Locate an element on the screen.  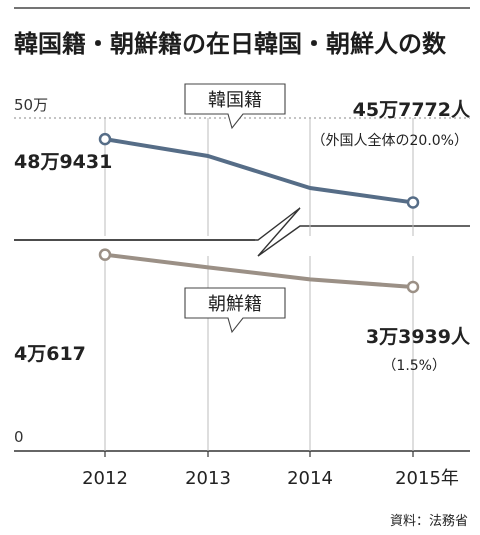
series-joseon is located at coordinates (259, 271).